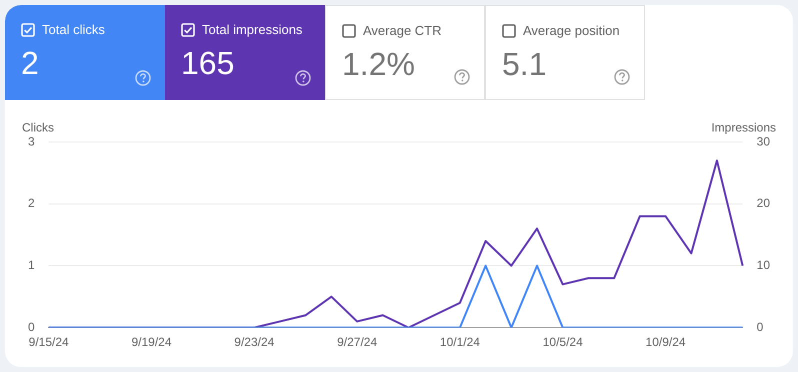 This screenshot has height=372, width=798. Describe the element at coordinates (763, 265) in the screenshot. I see `y2-tick-label: 10` at that location.